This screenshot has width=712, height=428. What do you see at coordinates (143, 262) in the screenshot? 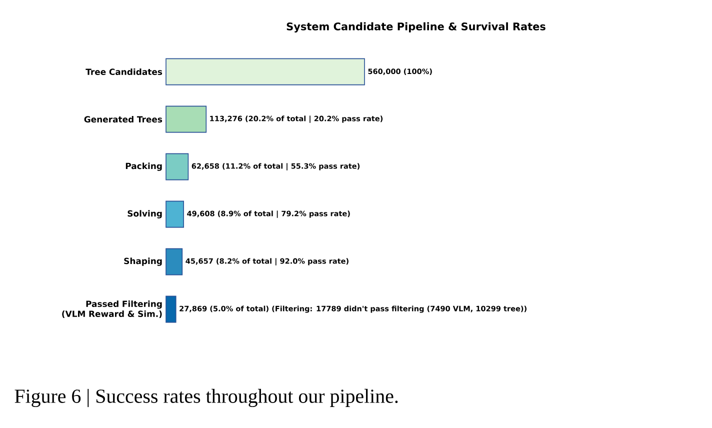
I see `y-tick-label: Shaping` at bounding box center [143, 262].